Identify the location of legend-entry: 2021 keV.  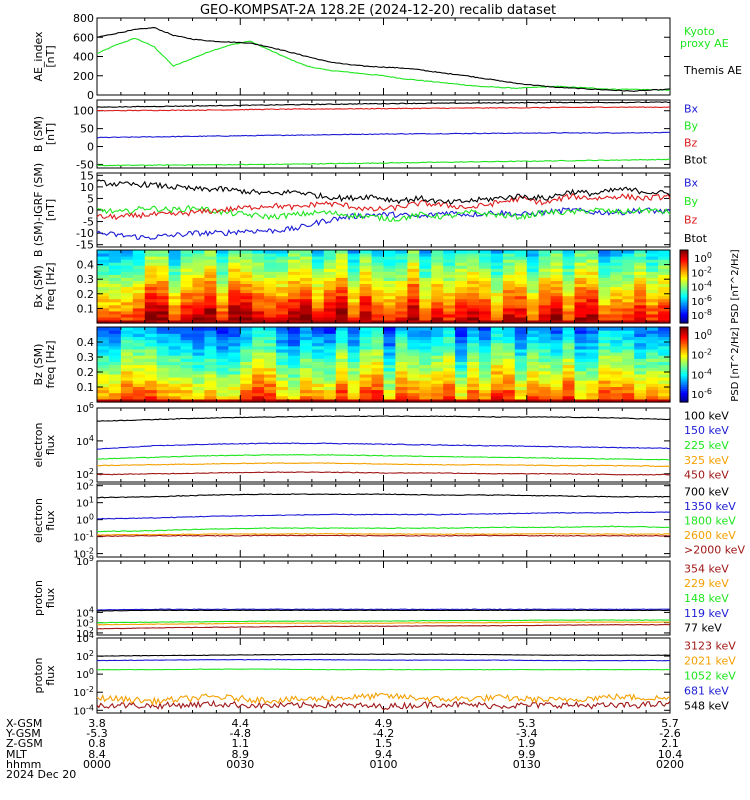
(710, 661).